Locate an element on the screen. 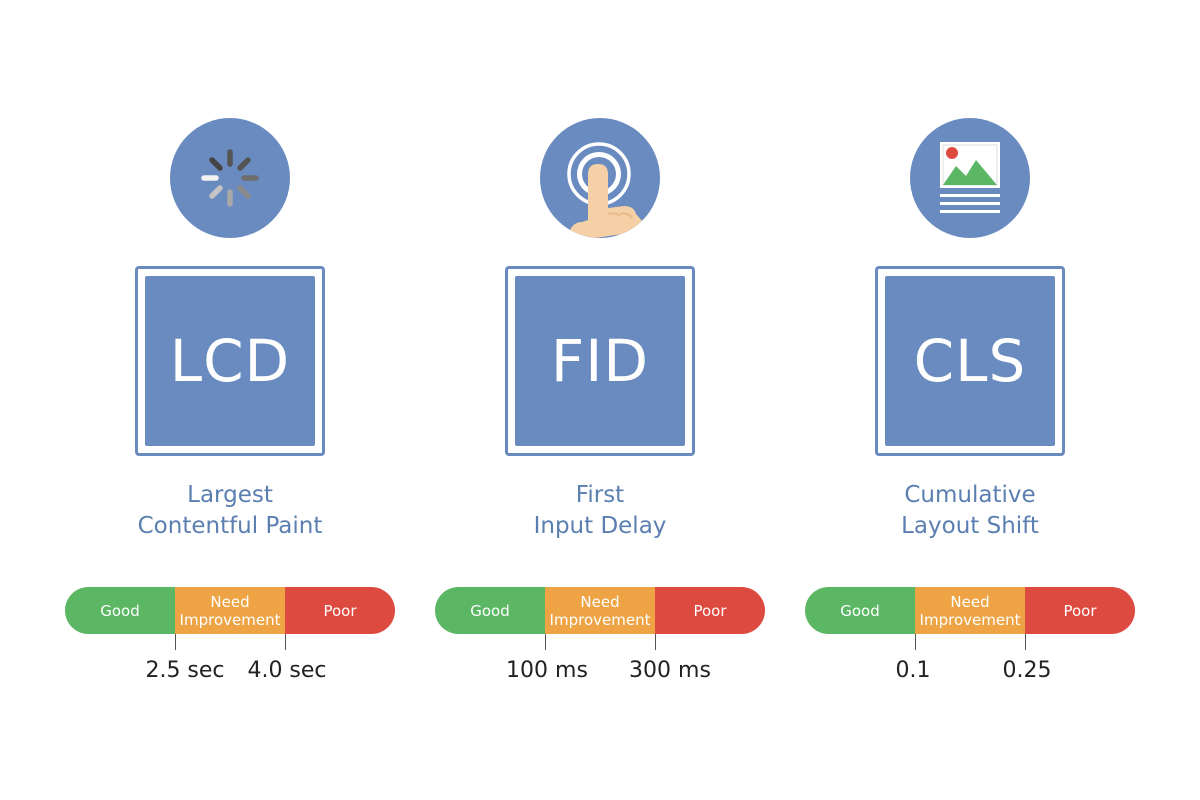 The width and height of the screenshot is (1200, 800). finger-tap-icon is located at coordinates (600, 178).